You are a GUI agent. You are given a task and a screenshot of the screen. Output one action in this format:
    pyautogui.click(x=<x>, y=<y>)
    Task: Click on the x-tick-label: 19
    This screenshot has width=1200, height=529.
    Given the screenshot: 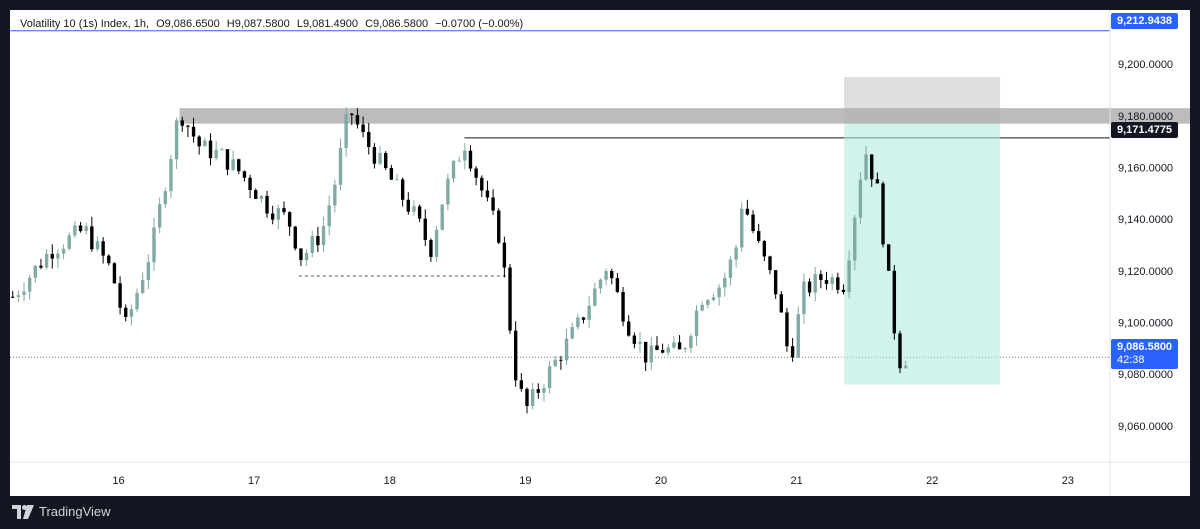 What is the action you would take?
    pyautogui.click(x=525, y=481)
    